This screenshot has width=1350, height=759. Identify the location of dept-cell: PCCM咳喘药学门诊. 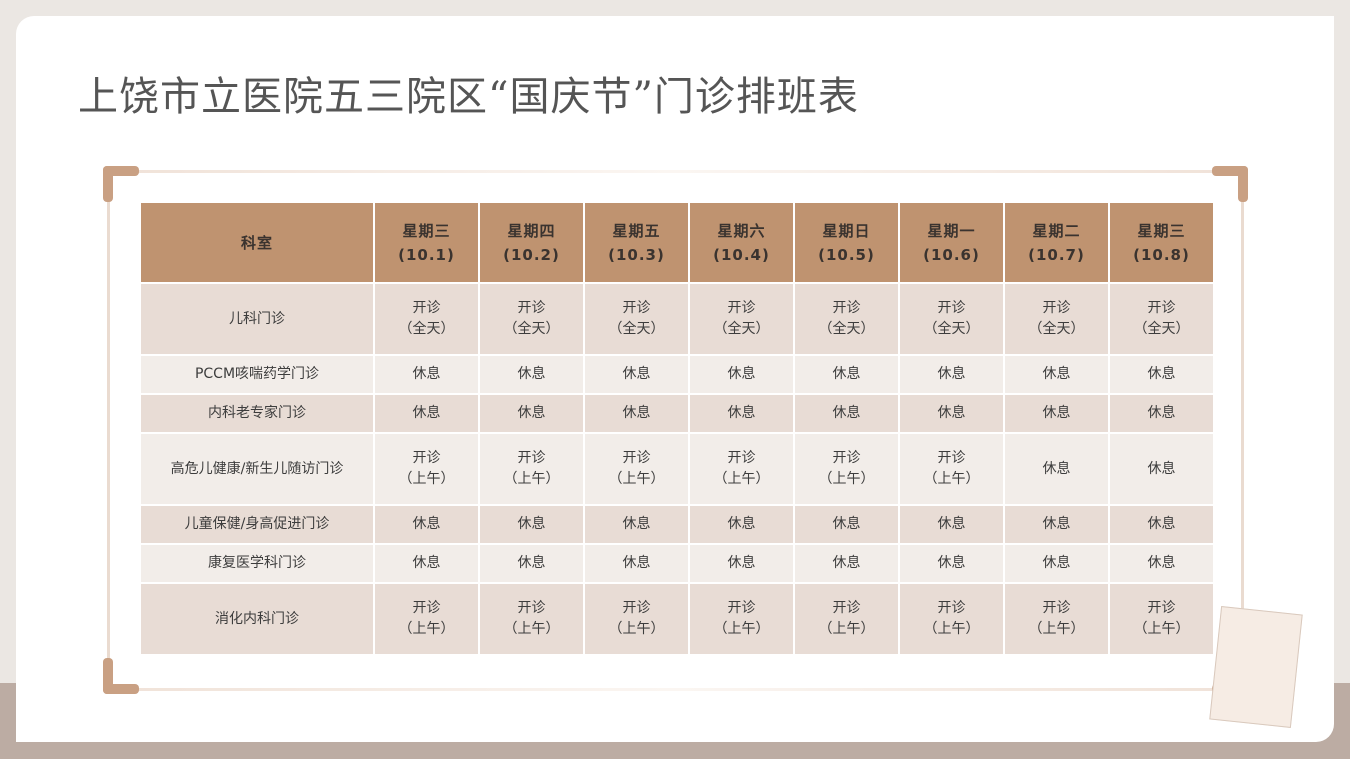
(257, 374).